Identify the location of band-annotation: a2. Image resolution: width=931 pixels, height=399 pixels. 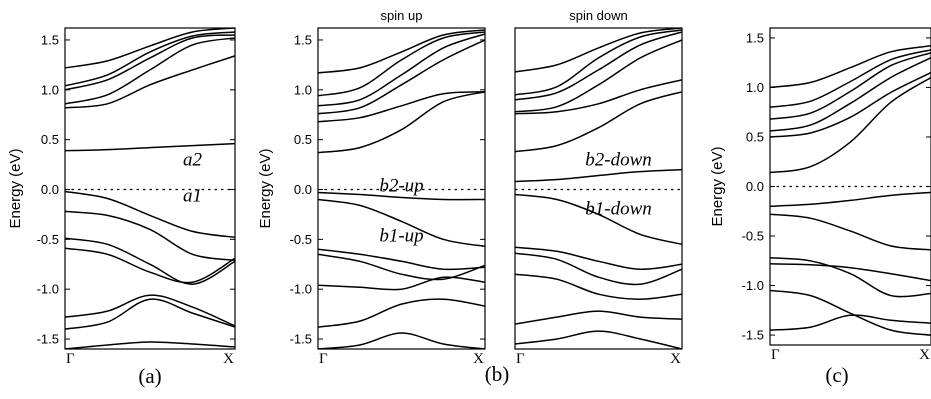
(193, 160).